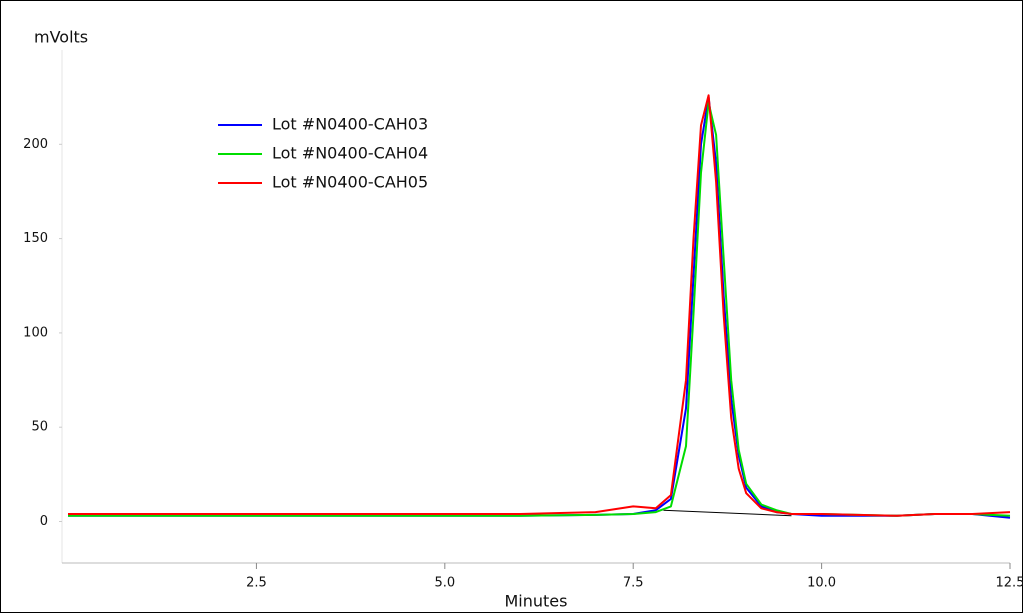 This screenshot has width=1023, height=613. What do you see at coordinates (633, 583) in the screenshot?
I see `x-tick-label: 7.5` at bounding box center [633, 583].